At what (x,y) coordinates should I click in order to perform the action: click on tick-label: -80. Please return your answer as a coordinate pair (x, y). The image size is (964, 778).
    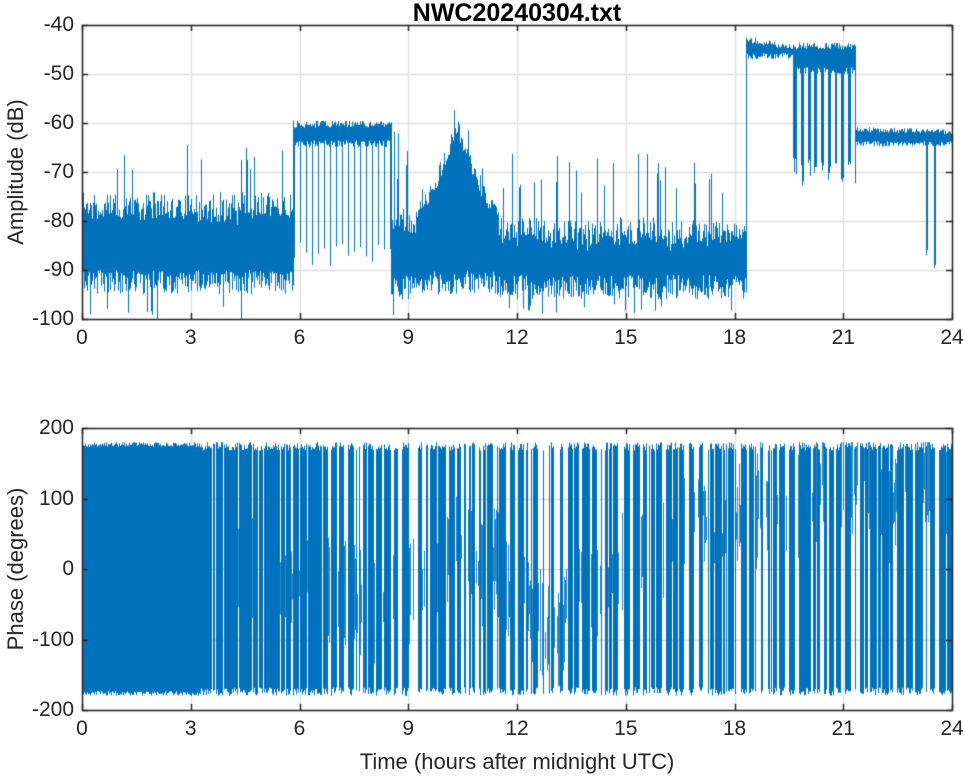
    Looking at the image, I should click on (58, 220).